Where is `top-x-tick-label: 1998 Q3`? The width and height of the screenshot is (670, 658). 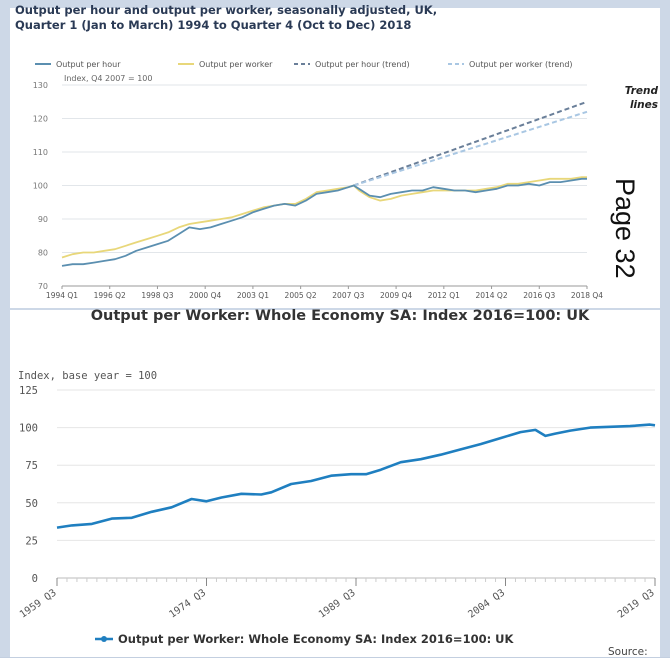
top-x-tick-label: 1998 Q3 is located at coordinates (157, 295).